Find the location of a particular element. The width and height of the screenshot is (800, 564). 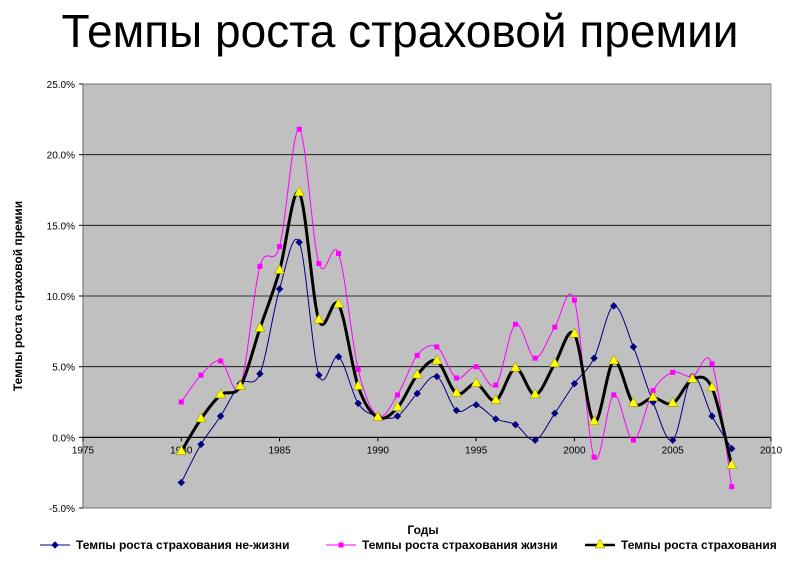

x-tick-label: 1975 is located at coordinates (83, 450).